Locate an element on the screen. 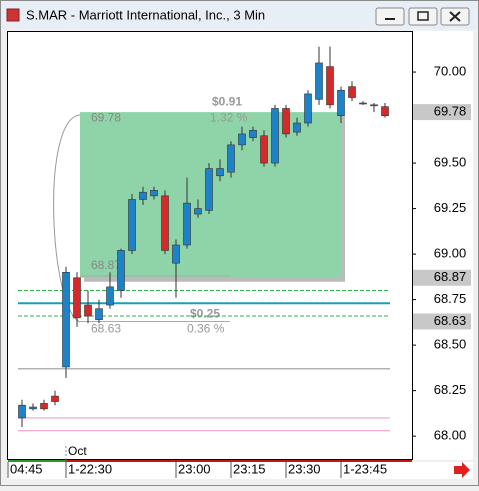 This screenshot has height=491, width=479. price-label: 68.87 is located at coordinates (450, 276).